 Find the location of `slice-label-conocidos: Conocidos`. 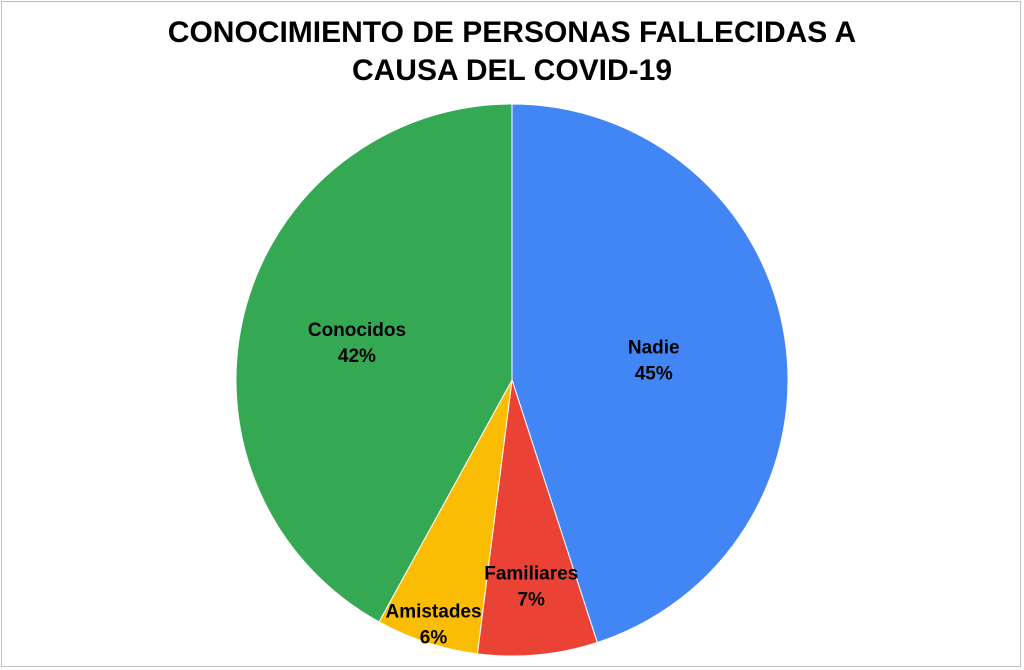

slice-label-conocidos: Conocidos is located at coordinates (357, 330).